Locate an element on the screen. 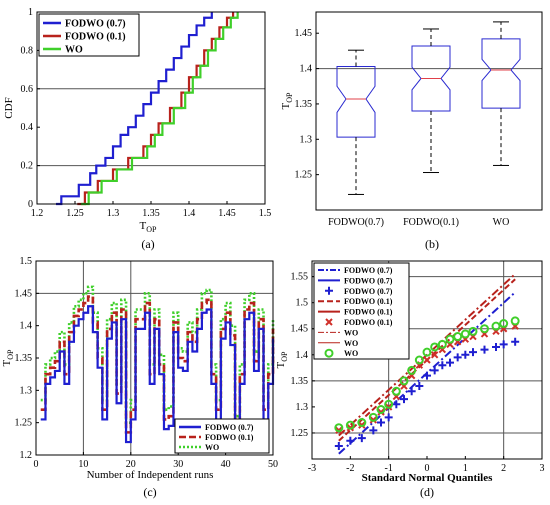  a-ytick-label-4: 0.8 is located at coordinates (27, 50).